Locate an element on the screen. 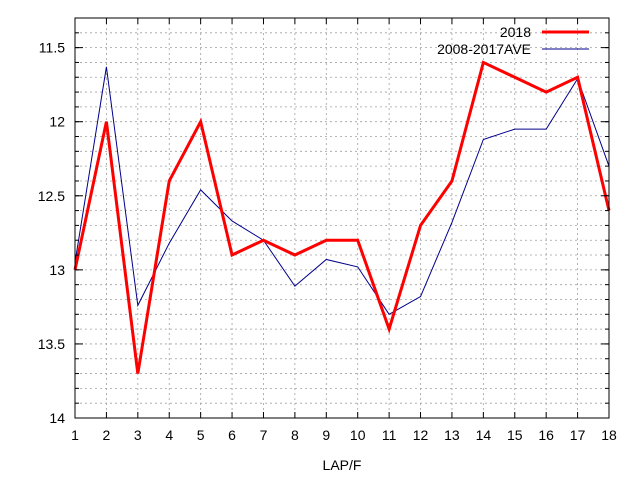 The image size is (640, 480). x-tick-label: 7 is located at coordinates (264, 435).